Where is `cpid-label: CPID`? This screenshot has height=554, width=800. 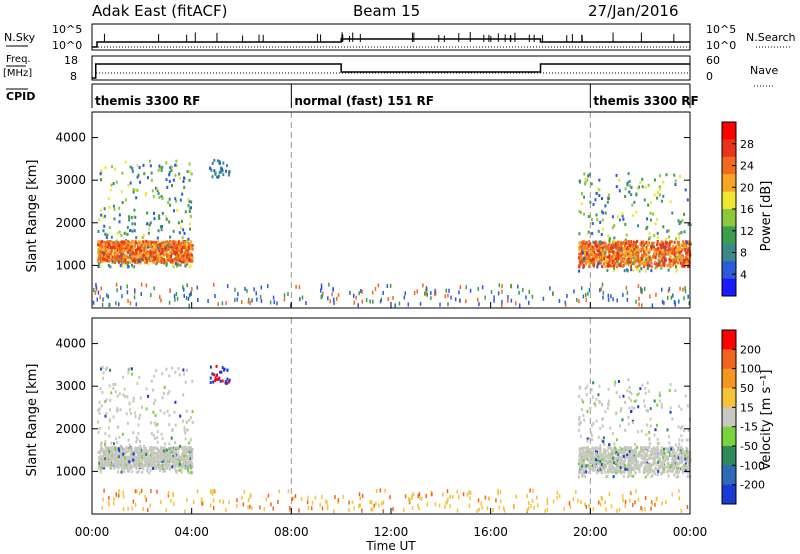
cpid-label: CPID is located at coordinates (20, 96).